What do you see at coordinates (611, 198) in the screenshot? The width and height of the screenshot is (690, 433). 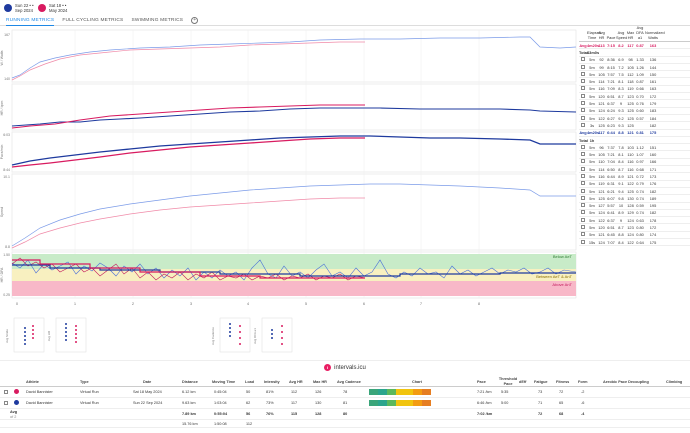 I see `interval-cell: 6:07` at bounding box center [611, 198].